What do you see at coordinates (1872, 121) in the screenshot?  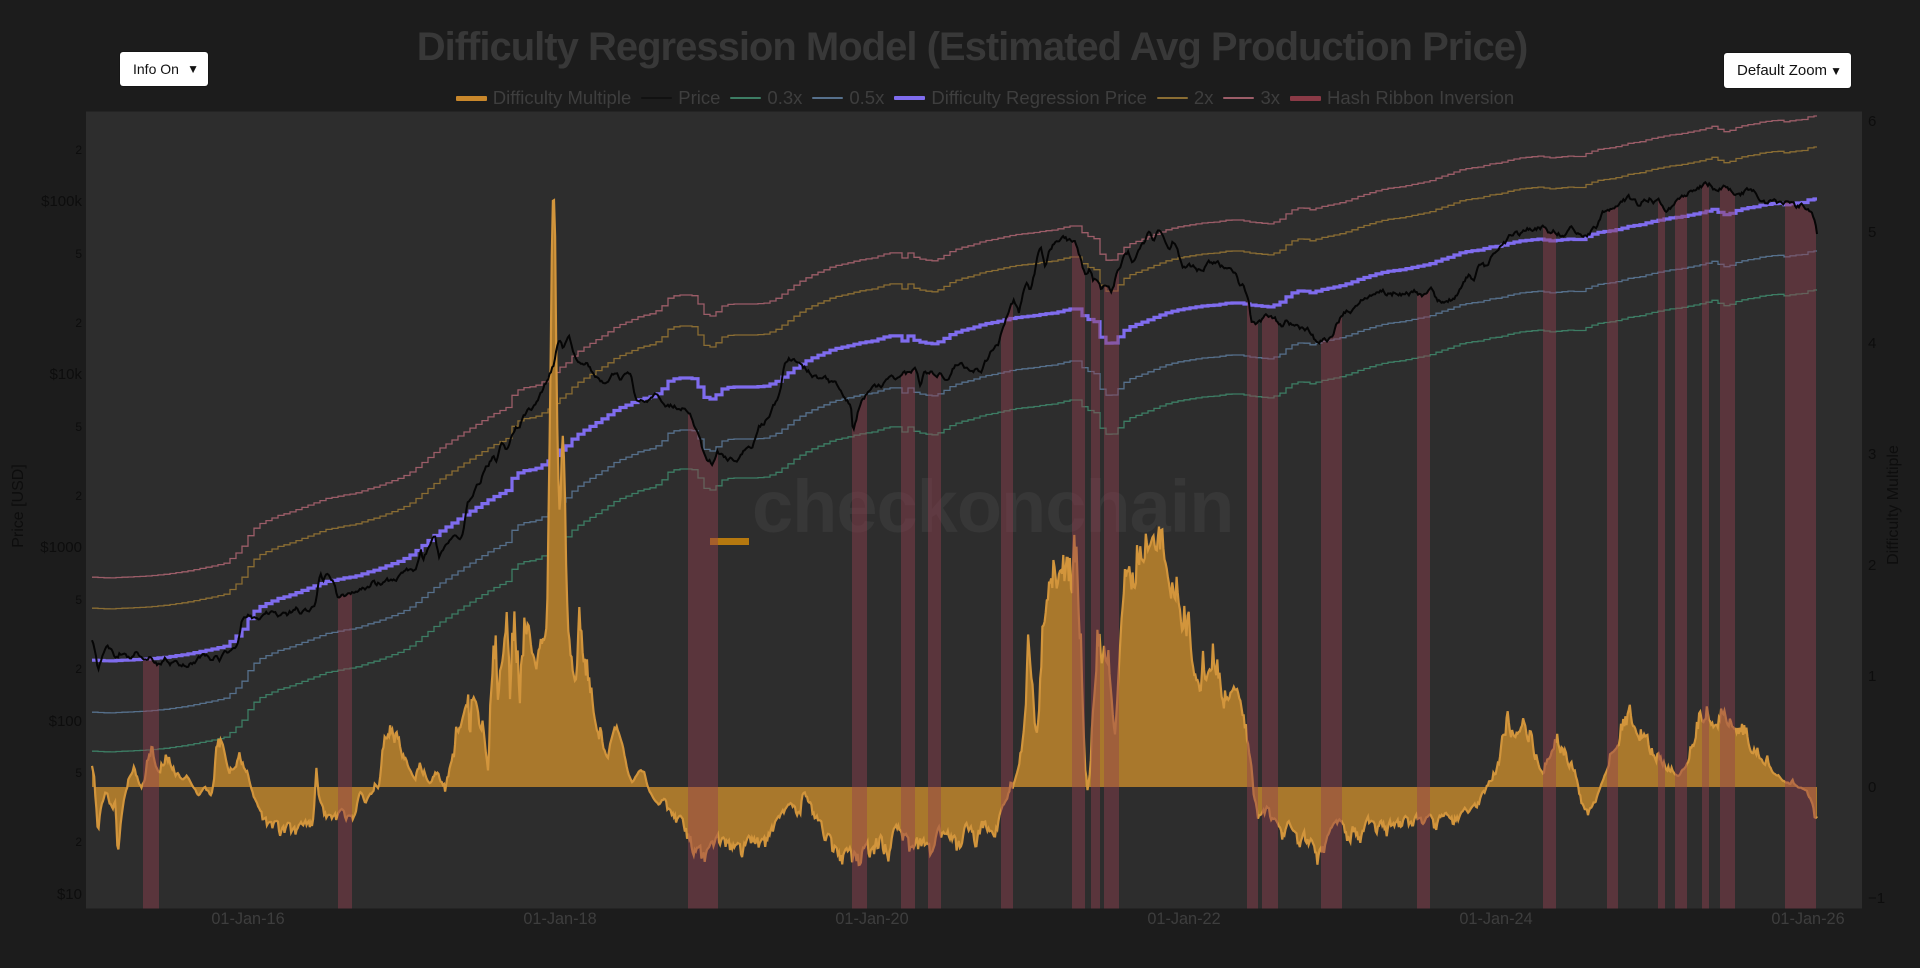 I see `svg-text: 6` at bounding box center [1872, 121].